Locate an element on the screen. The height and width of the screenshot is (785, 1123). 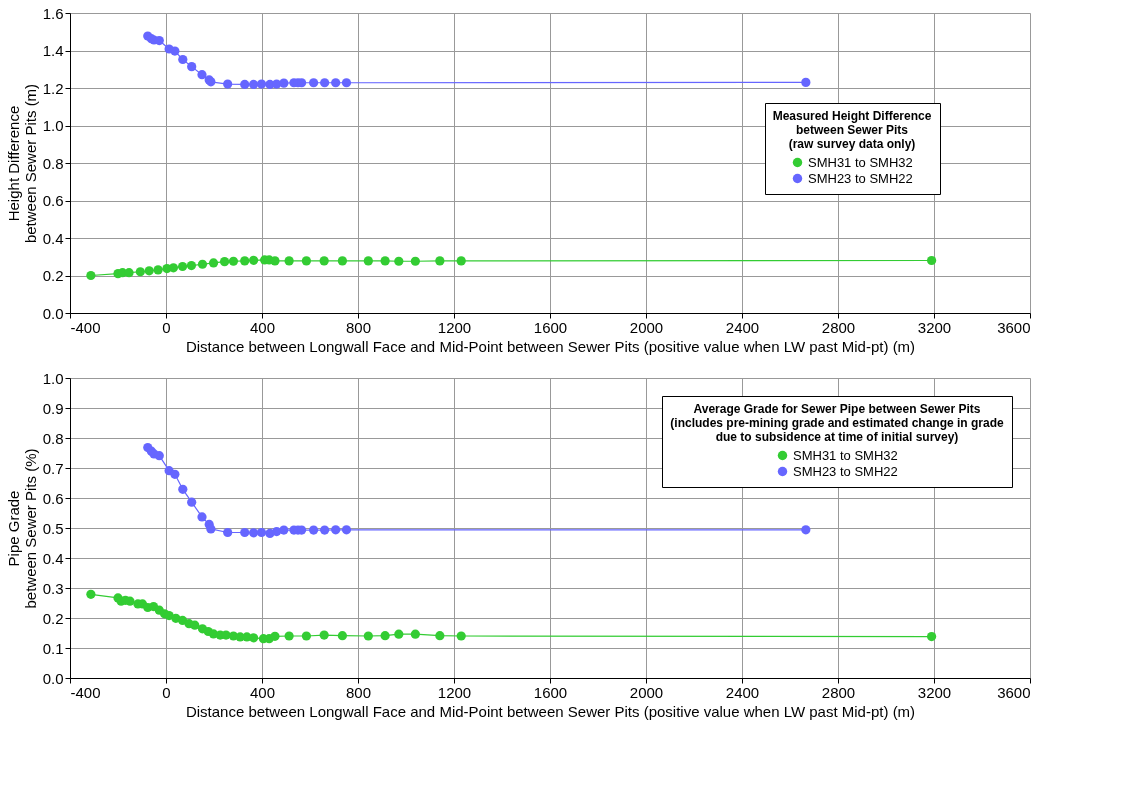
y-axis-title: Pipe Grade between Sewer Pits (%) is located at coordinates (21, 528).